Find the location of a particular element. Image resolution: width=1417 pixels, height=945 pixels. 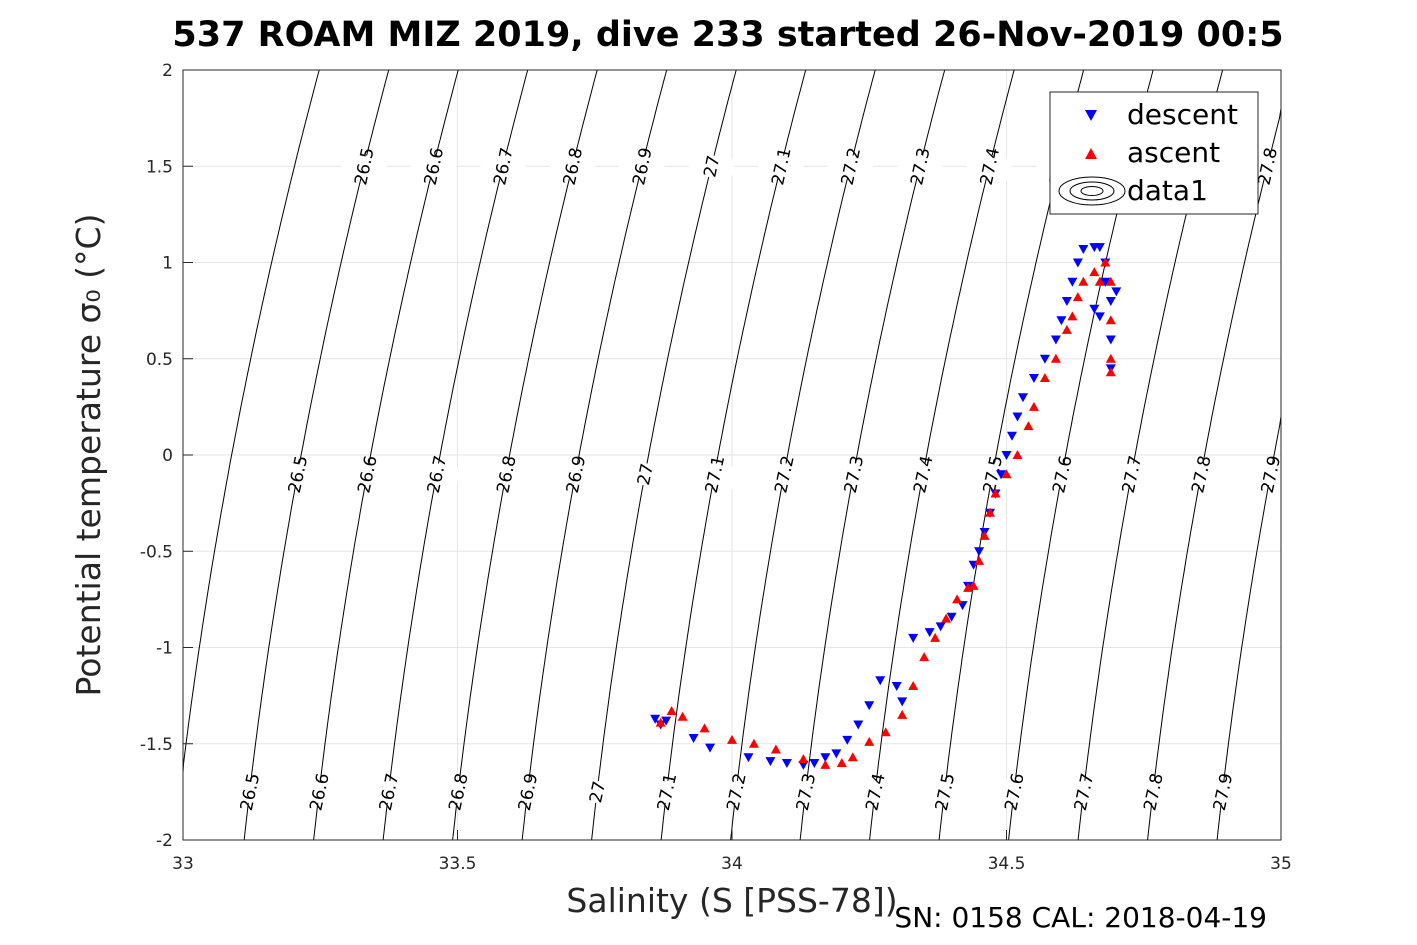

legend-descent-label: descent is located at coordinates (1182, 114).